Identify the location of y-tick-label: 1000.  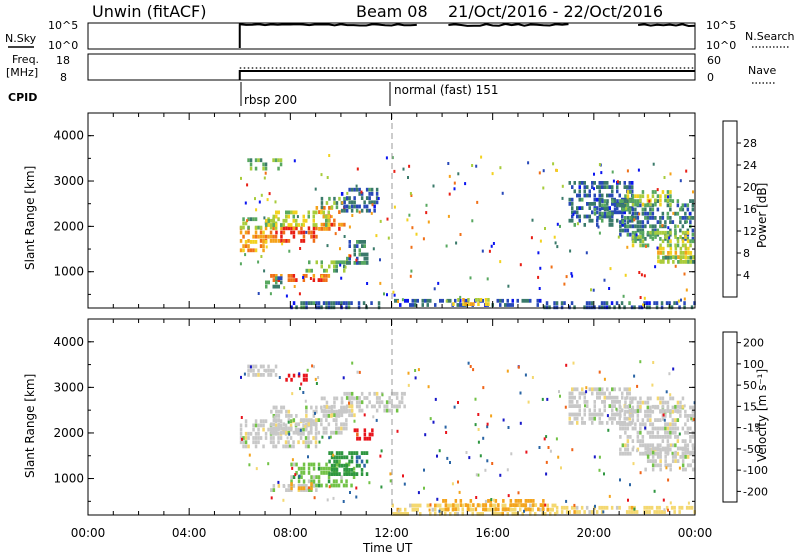
(68, 479).